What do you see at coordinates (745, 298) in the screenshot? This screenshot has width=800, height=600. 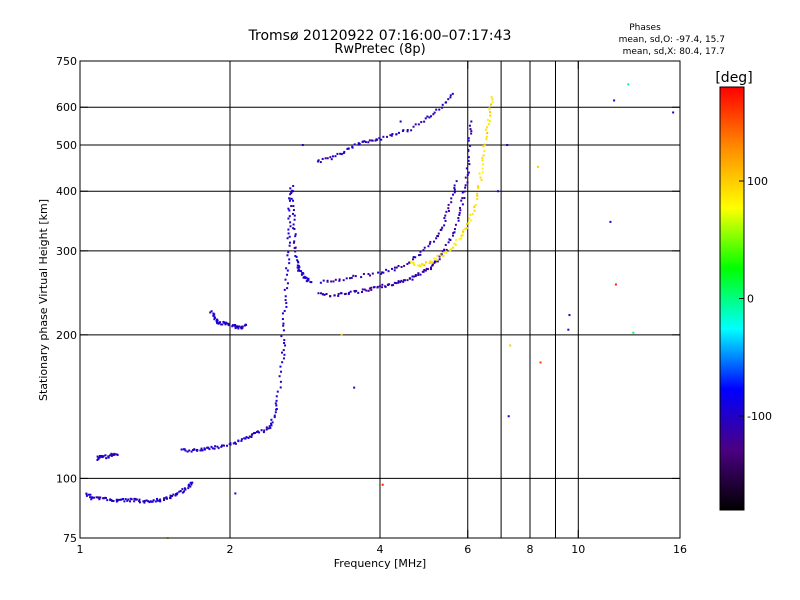 I see `colorbar: 100 0 -100` at bounding box center [745, 298].